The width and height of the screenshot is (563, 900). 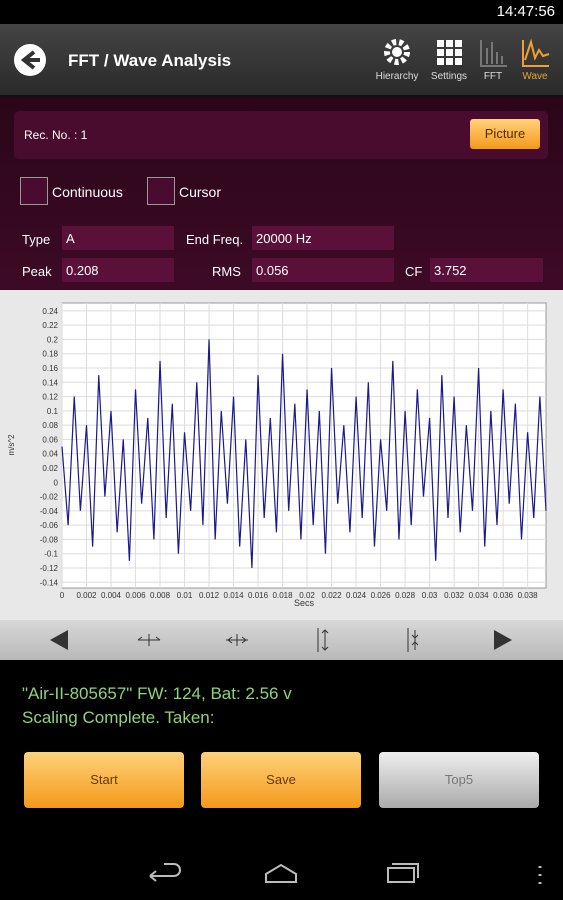 What do you see at coordinates (136, 595) in the screenshot?
I see `x-tick-label: 0.006` at bounding box center [136, 595].